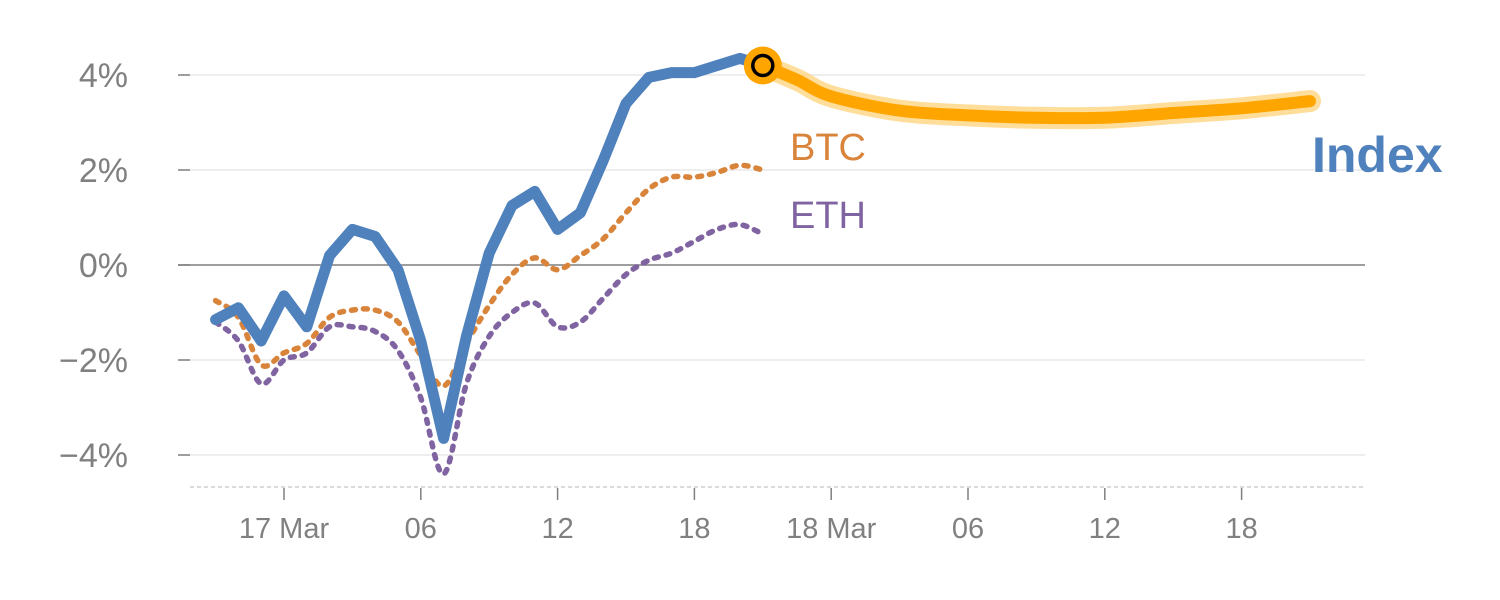 This screenshot has height=600, width=1500. I want to click on series-line-btc, so click(489, 275).